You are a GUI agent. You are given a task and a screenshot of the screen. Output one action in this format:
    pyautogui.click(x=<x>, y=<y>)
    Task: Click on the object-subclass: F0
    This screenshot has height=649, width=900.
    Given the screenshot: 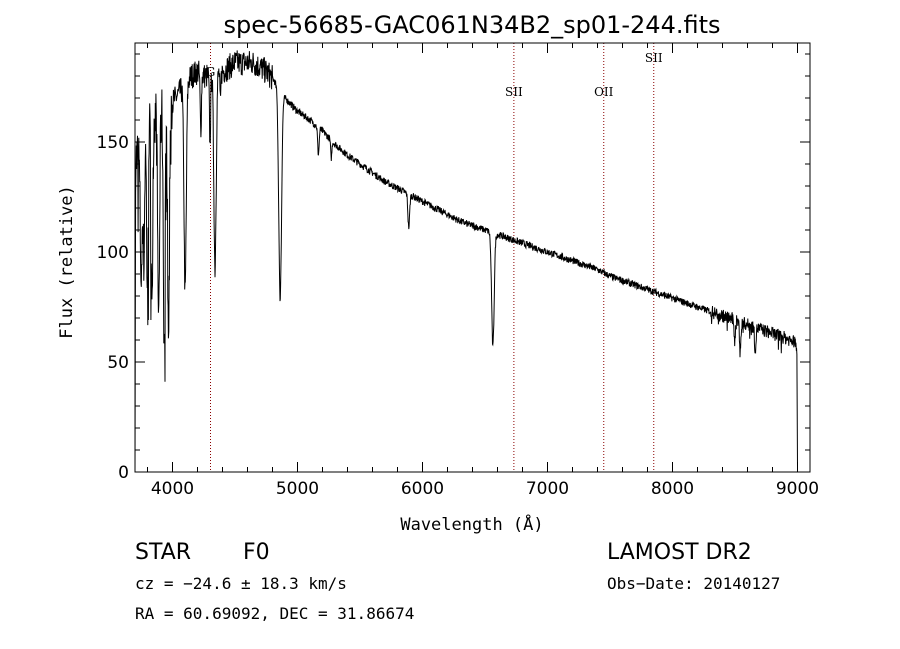 What is the action you would take?
    pyautogui.click(x=256, y=552)
    